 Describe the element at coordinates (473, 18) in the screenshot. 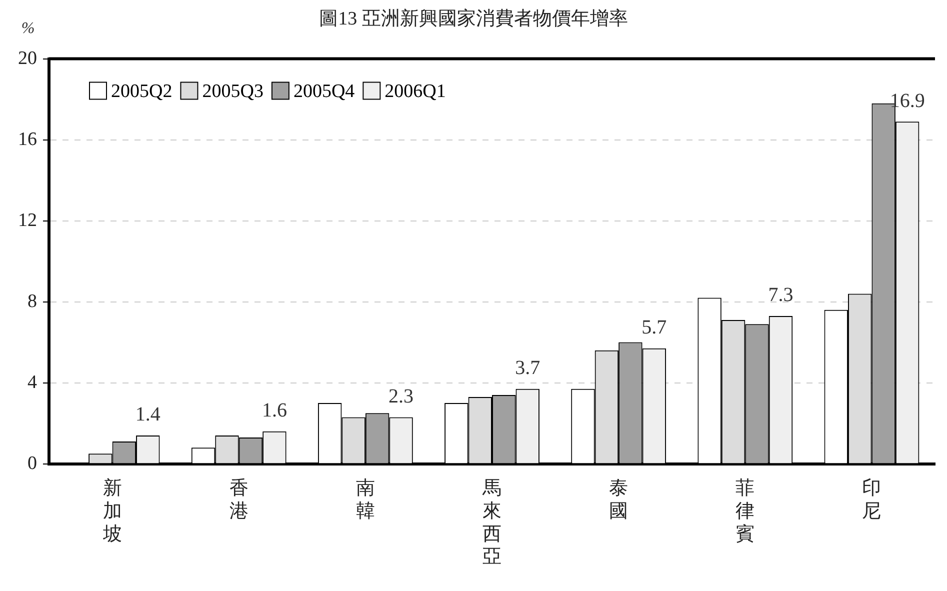

I see `chart-title: 圖13 亞洲新興國家消費者物價年增率` at that location.